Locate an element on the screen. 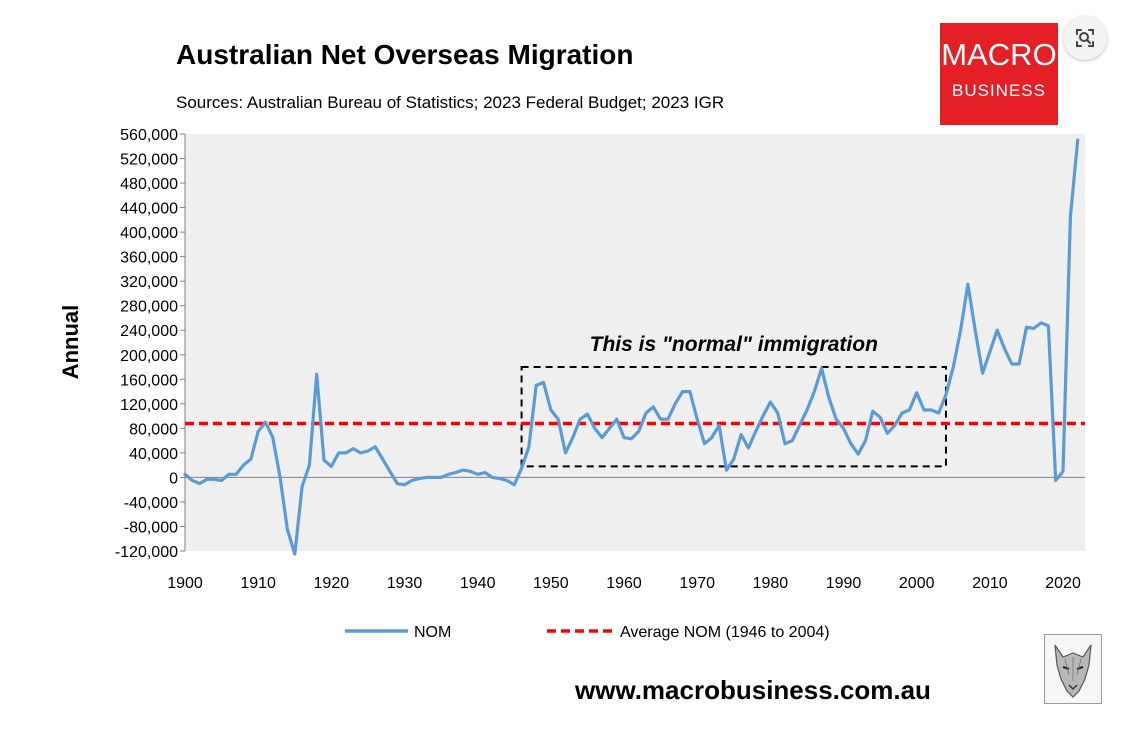 Image resolution: width=1134 pixels, height=745 pixels. y-tick-label: 440,000 is located at coordinates (149, 209).